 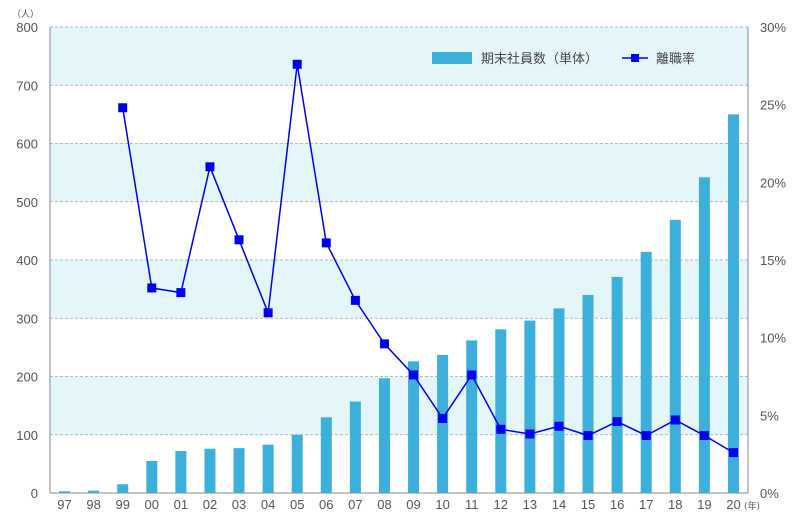 I want to click on x-tick-label: 17, so click(x=646, y=504).